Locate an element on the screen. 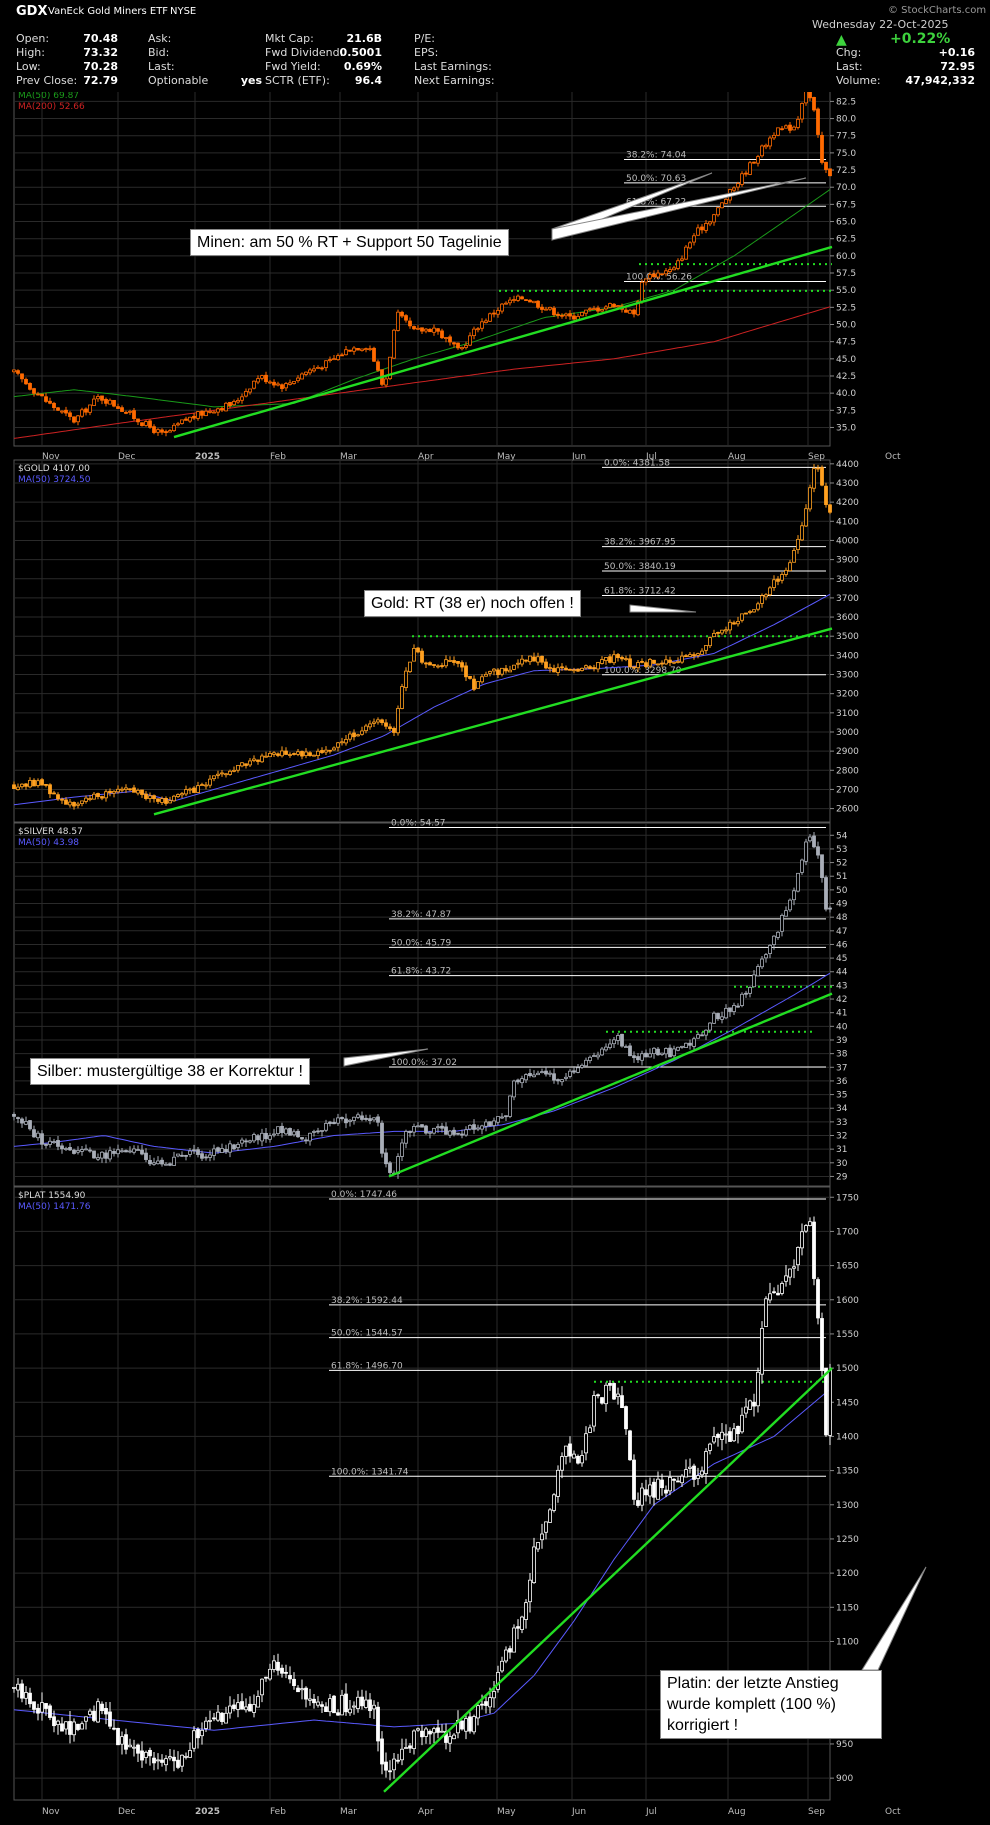  legend-entry: $PLAT 1554.90 is located at coordinates (52, 1196).